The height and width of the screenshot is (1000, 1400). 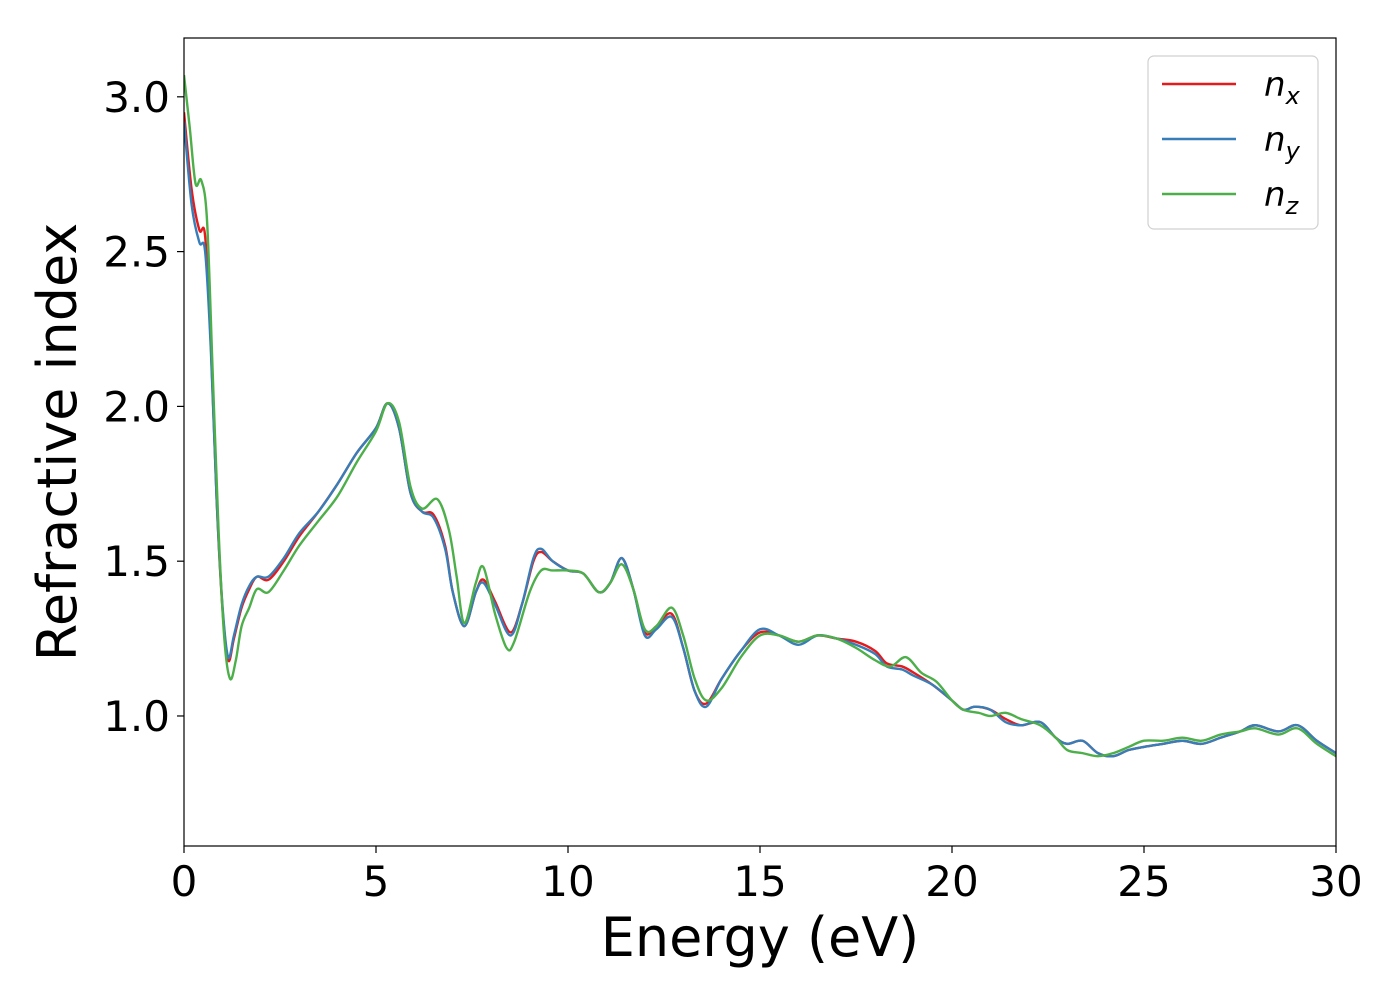 I want to click on legend-label-nx: nx, so click(x=1282, y=87).